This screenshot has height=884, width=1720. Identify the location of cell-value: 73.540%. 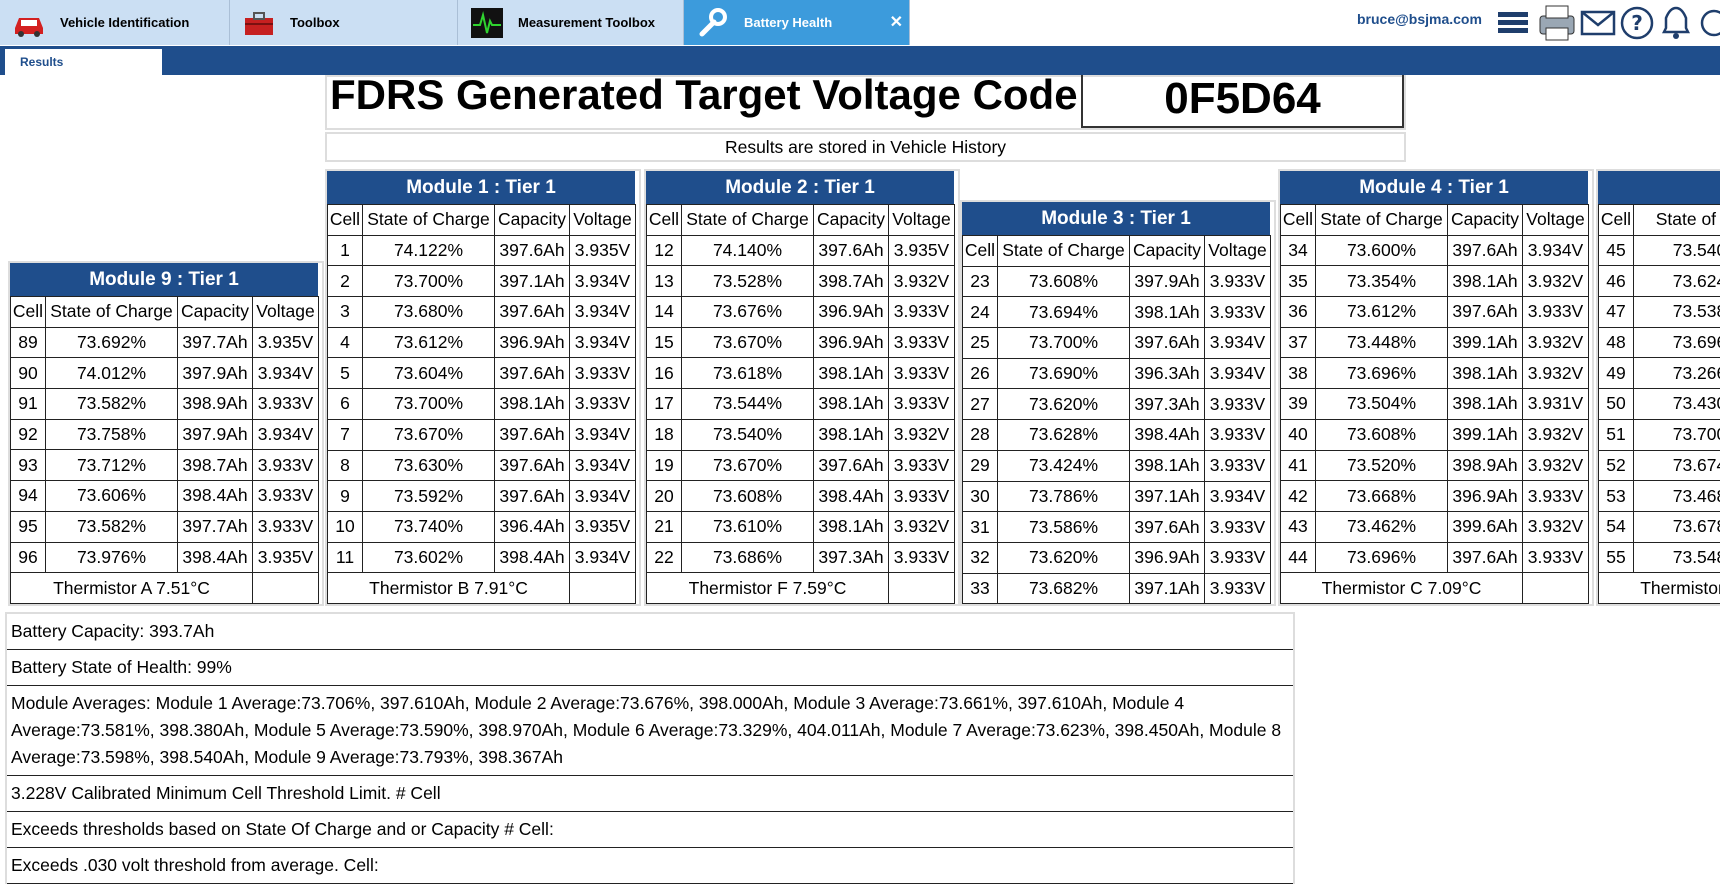
(748, 434).